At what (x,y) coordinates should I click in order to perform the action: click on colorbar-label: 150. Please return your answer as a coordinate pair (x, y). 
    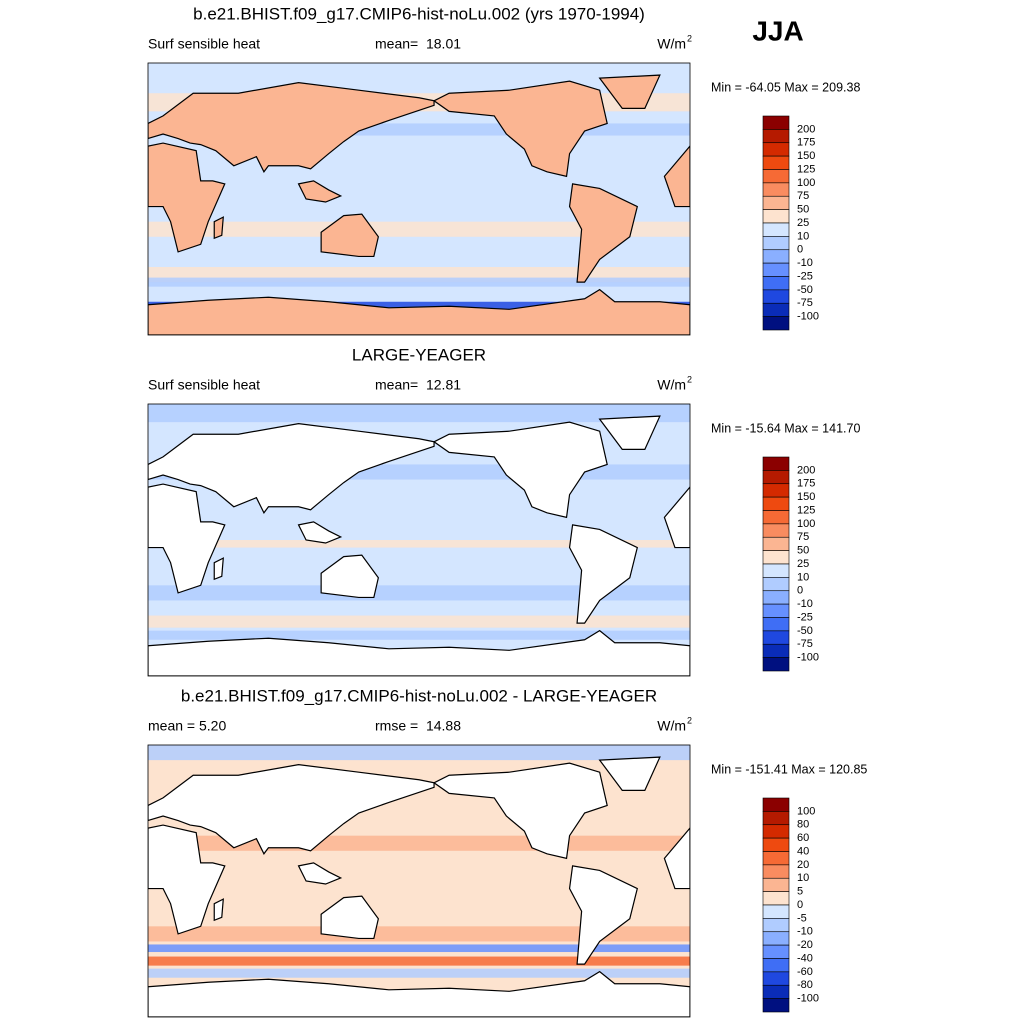
    Looking at the image, I should click on (806, 156).